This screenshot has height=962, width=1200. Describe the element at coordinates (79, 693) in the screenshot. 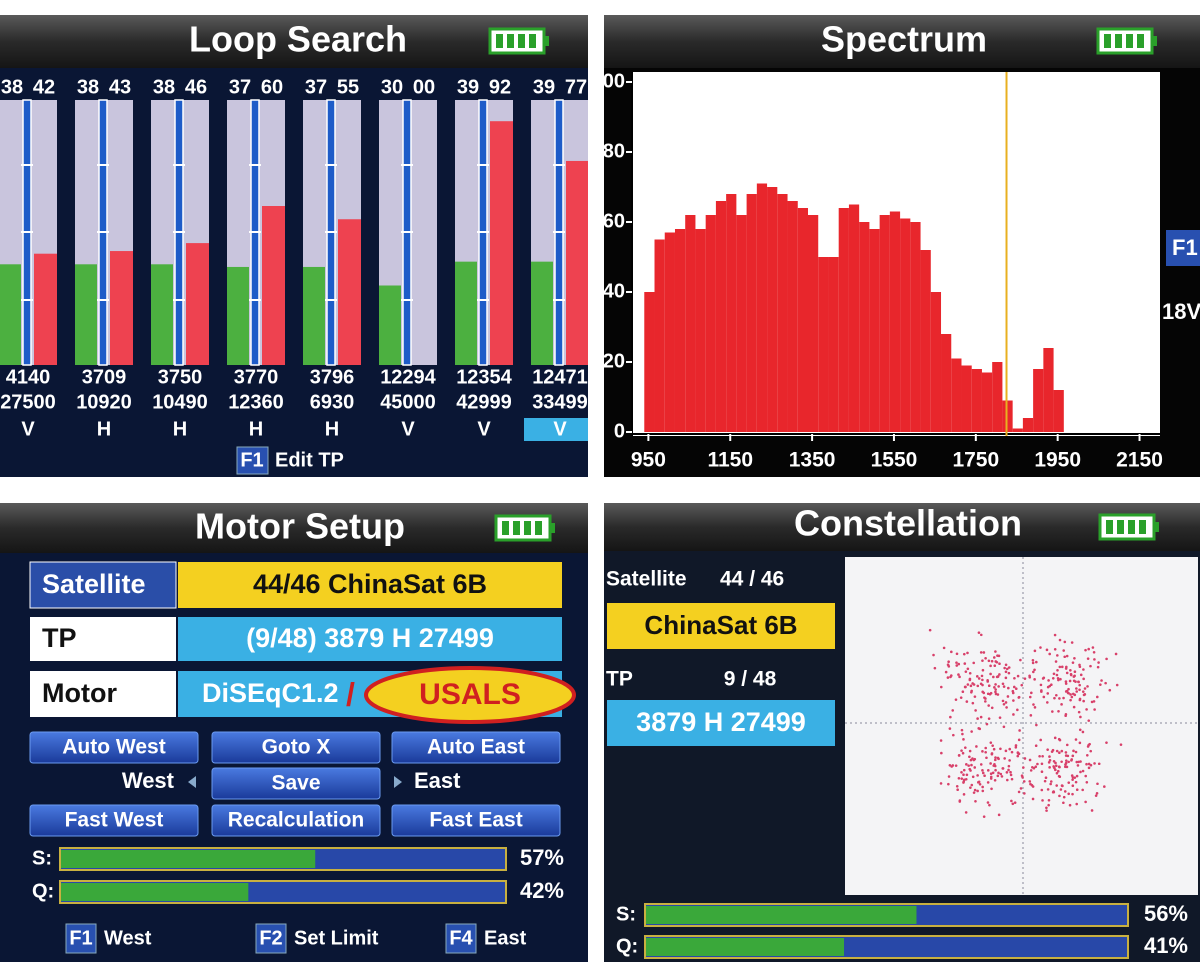

I see `motor-label: Motor` at that location.